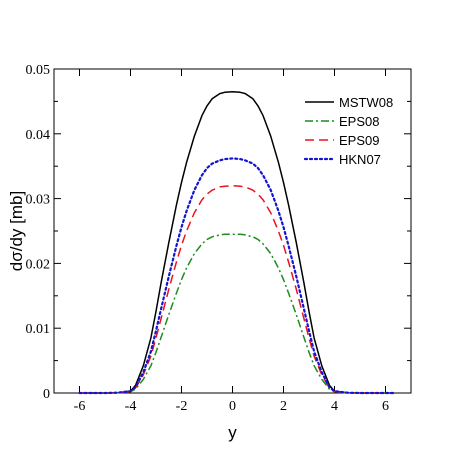  I want to click on legend-label-eps09: EPS09, so click(359, 140).